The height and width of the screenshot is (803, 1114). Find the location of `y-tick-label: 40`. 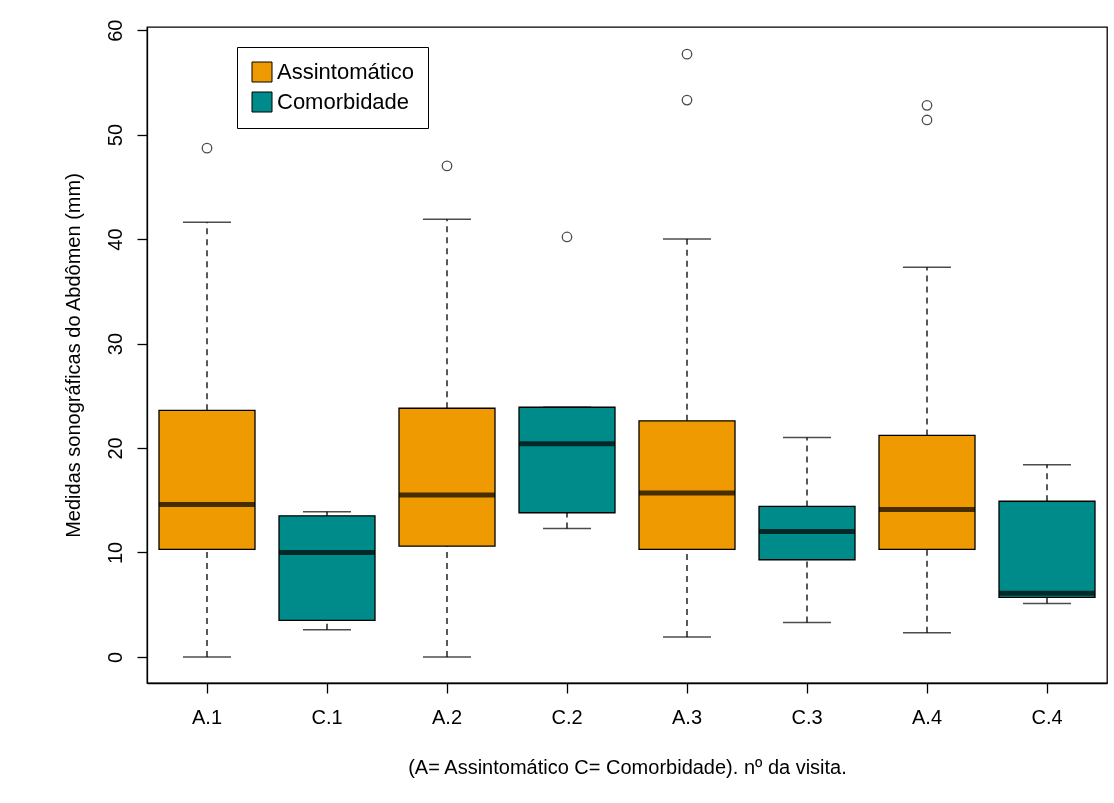

y-tick-label: 40 is located at coordinates (114, 239).